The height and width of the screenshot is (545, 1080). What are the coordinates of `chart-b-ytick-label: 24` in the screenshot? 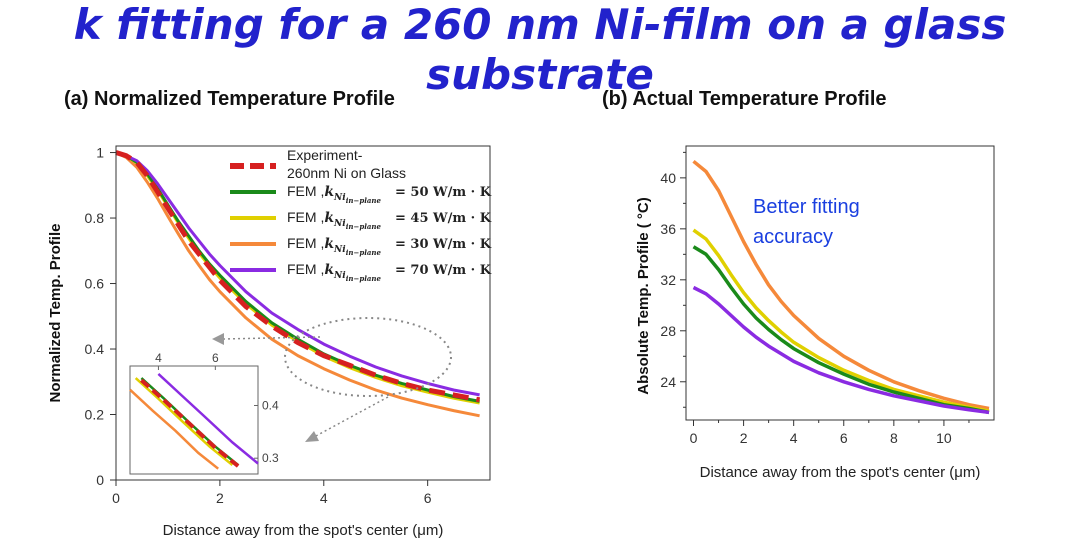 It's located at (668, 382).